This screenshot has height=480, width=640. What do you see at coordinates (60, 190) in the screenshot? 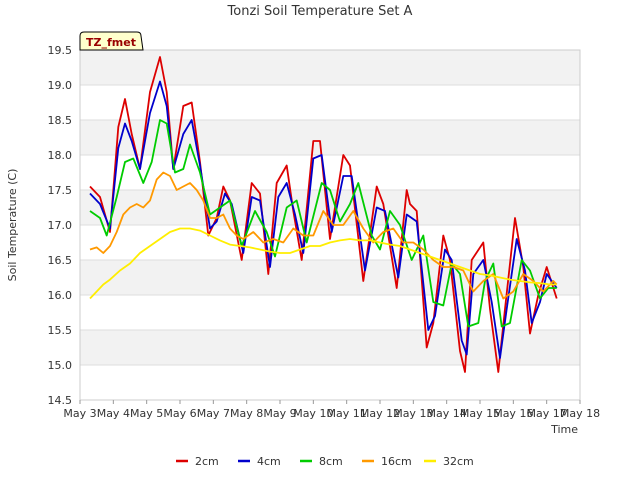
I see `y-tick-label: 17.5` at bounding box center [60, 190].